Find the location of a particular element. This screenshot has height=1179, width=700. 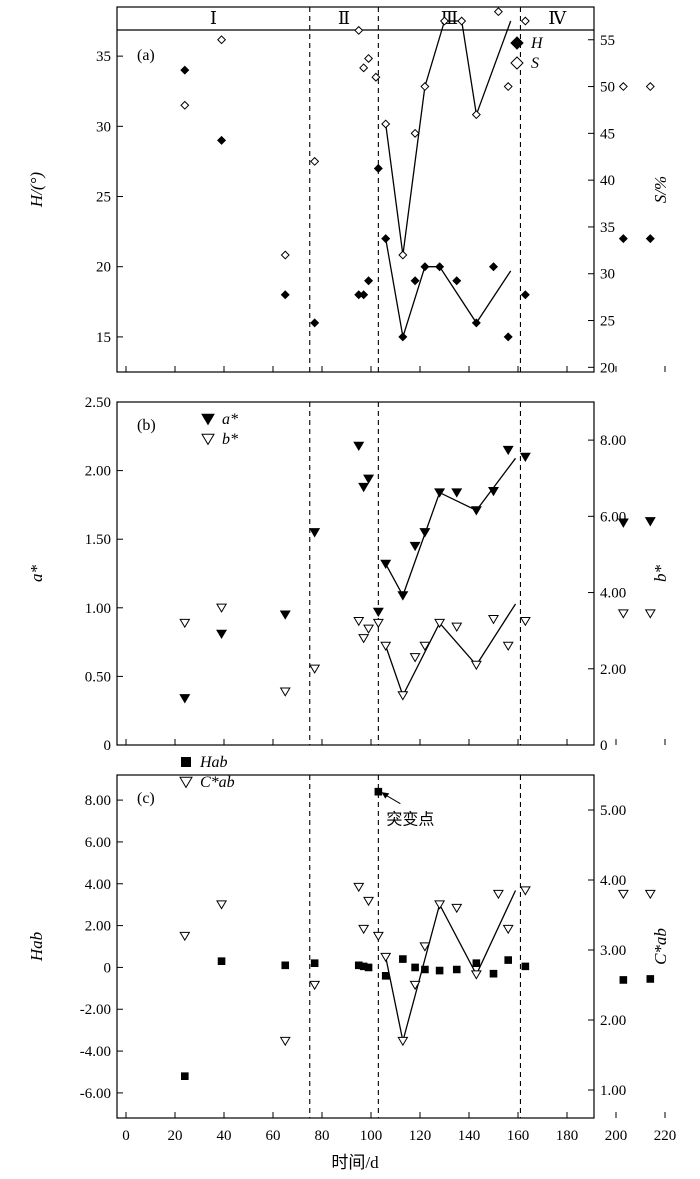

y-left-tick-label: 0.50 is located at coordinates (98, 677).